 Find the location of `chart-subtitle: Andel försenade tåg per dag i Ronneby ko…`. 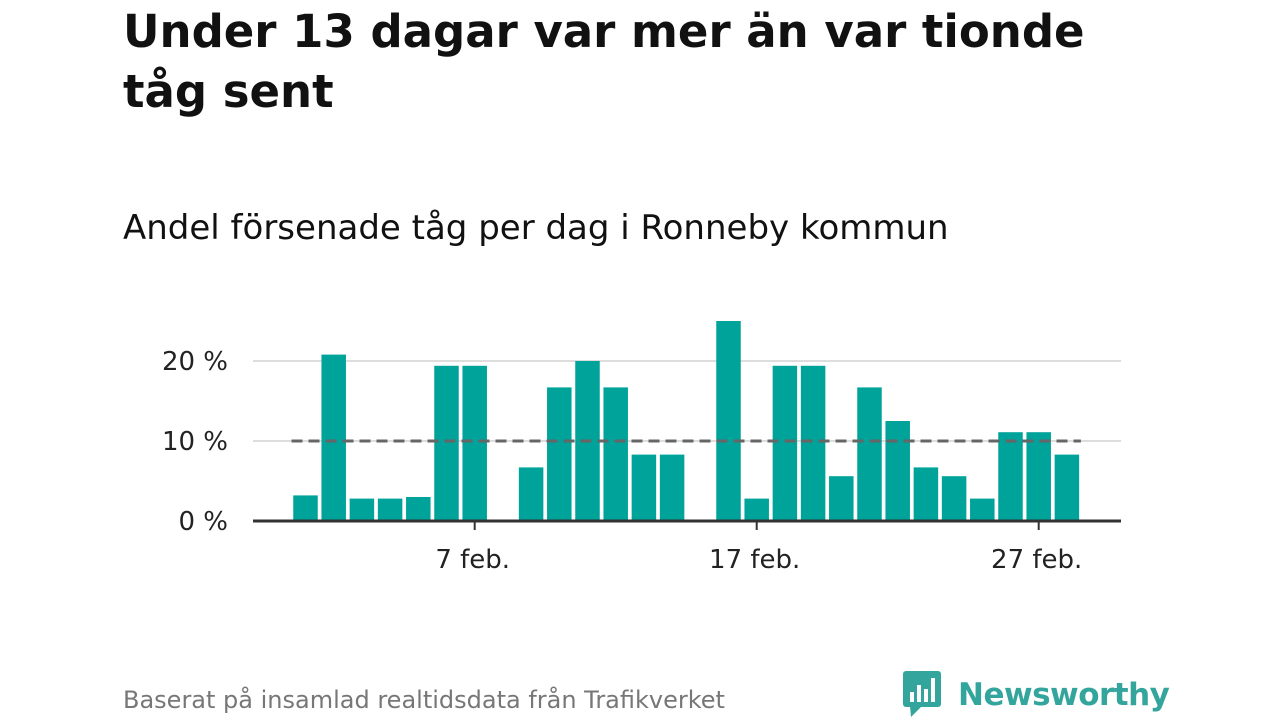

chart-subtitle: Andel försenade tåg per dag i Ronneby ko… is located at coordinates (536, 228).